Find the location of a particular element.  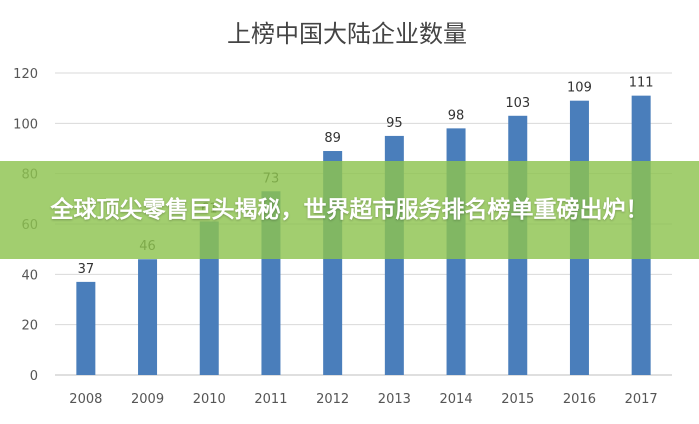

chart-title: 上榜中国大陆企业数量 is located at coordinates (347, 34).